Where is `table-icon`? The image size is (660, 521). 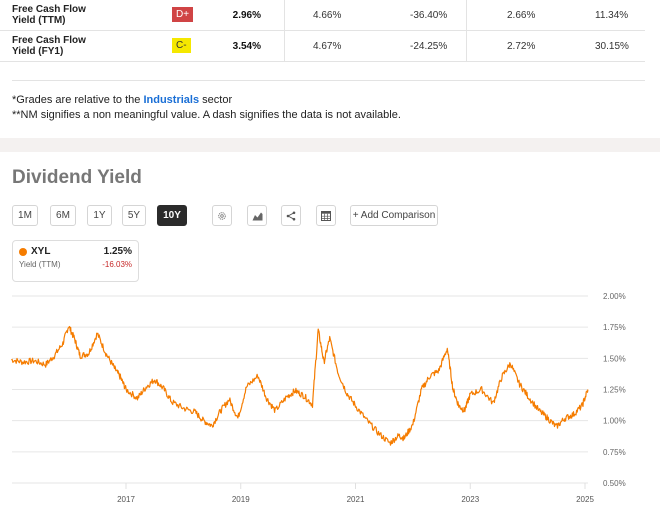 table-icon is located at coordinates (326, 215).